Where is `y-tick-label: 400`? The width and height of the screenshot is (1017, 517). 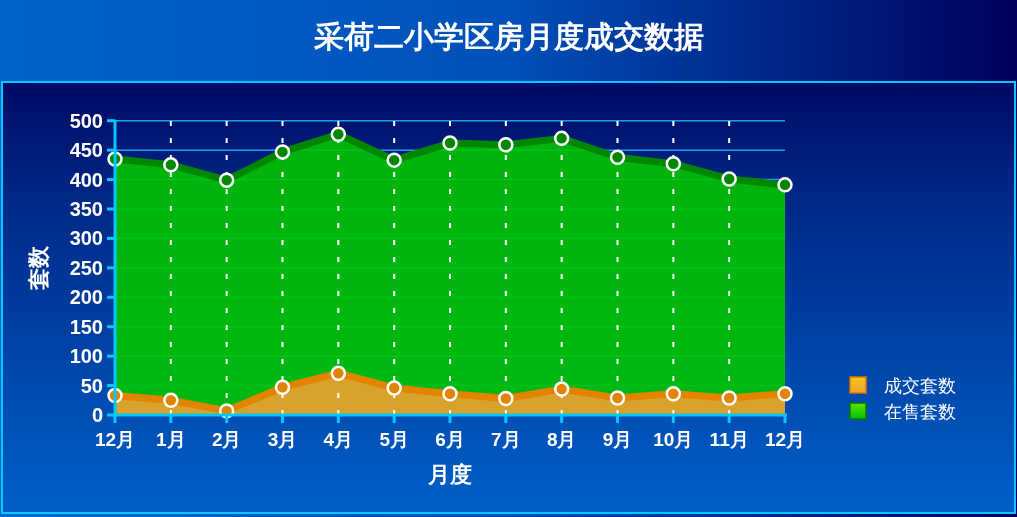
y-tick-label: 400 is located at coordinates (86, 179).